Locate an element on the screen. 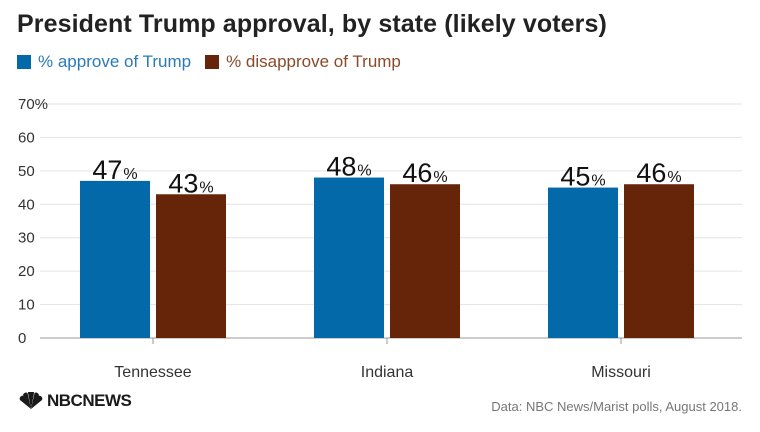 Image resolution: width=760 pixels, height=432 pixels. chart-legend: % approve of Trump % disapprove of Trump is located at coordinates (216, 62).